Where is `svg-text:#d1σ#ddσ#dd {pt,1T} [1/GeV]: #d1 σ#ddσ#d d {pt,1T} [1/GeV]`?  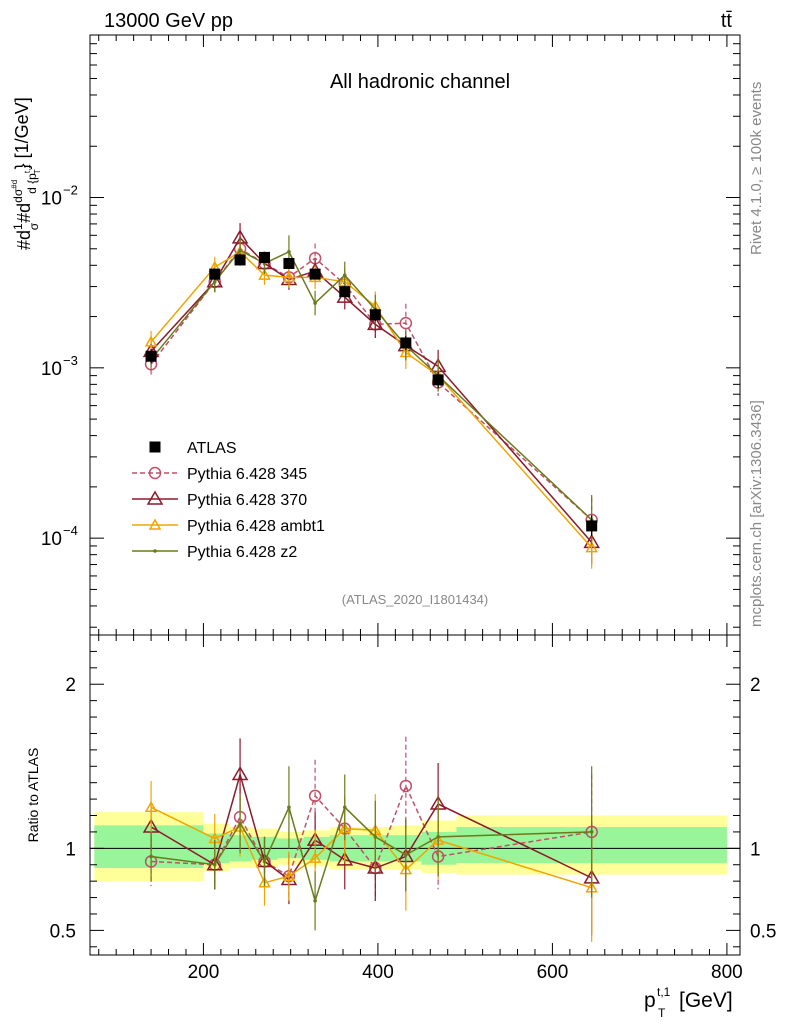
svg-text:#d1σ#ddσ#dd {pt,1T} [1/GeV]: #d1 σ#ddσ#d d {pt,1T} [1/GeV] is located at coordinates (26, 173).